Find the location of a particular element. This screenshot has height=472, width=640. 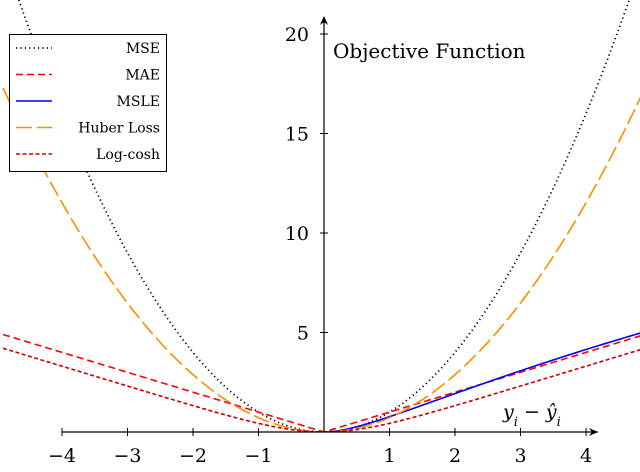

x-axis-title: yi − ŷi is located at coordinates (531, 415).